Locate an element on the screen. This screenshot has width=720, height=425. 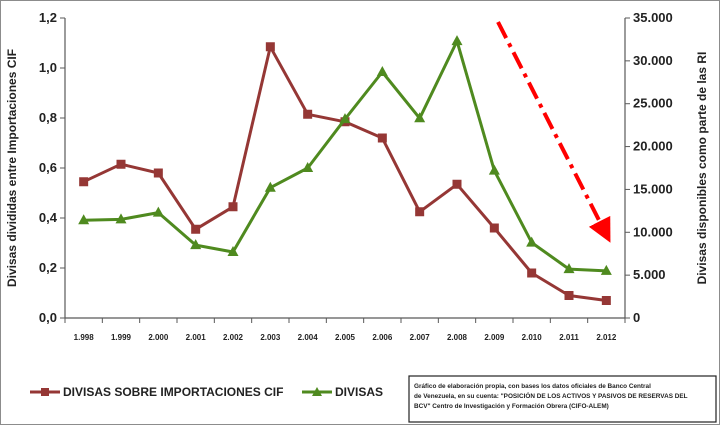
right-tick-label: 30.000 is located at coordinates (653, 60).